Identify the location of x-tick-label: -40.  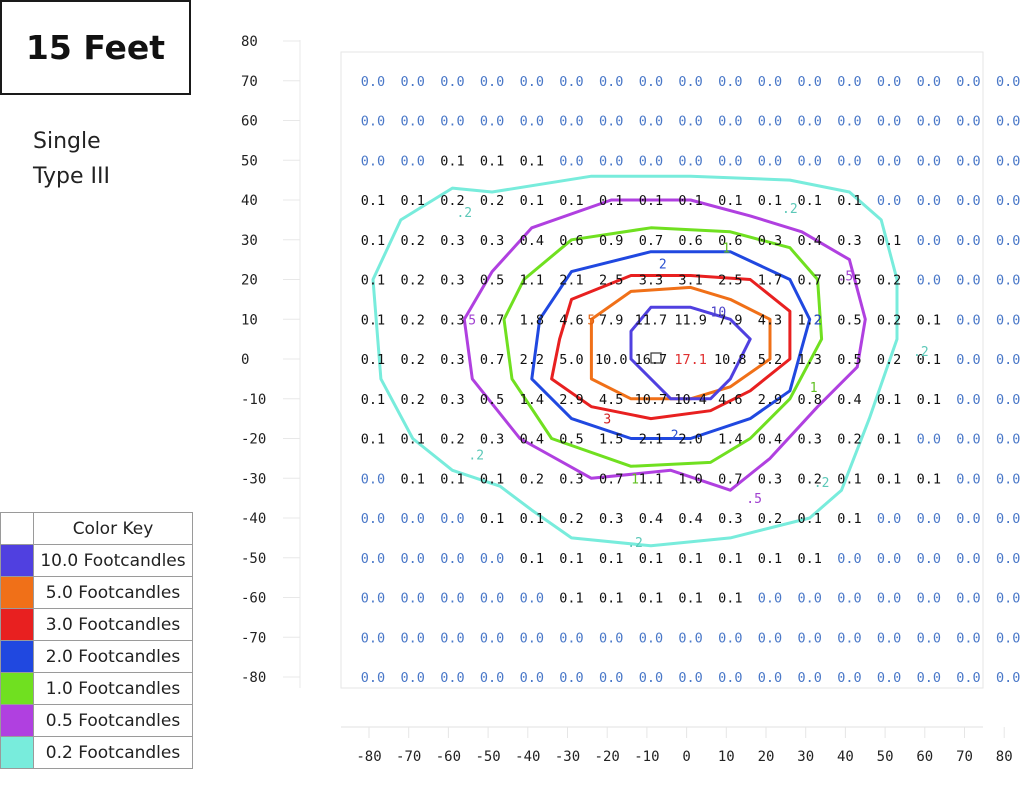
(527, 757).